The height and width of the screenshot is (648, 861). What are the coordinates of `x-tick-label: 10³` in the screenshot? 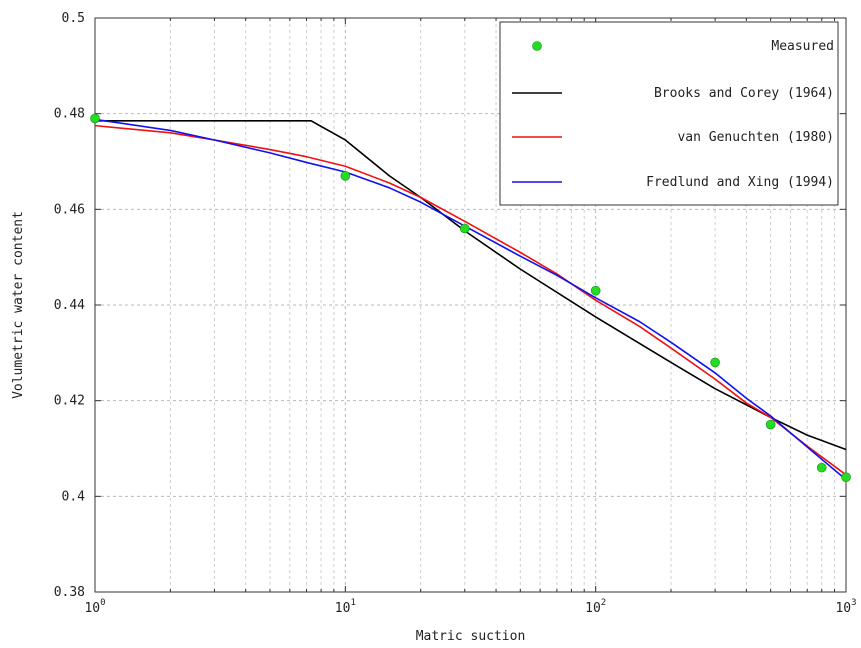 It's located at (845, 607).